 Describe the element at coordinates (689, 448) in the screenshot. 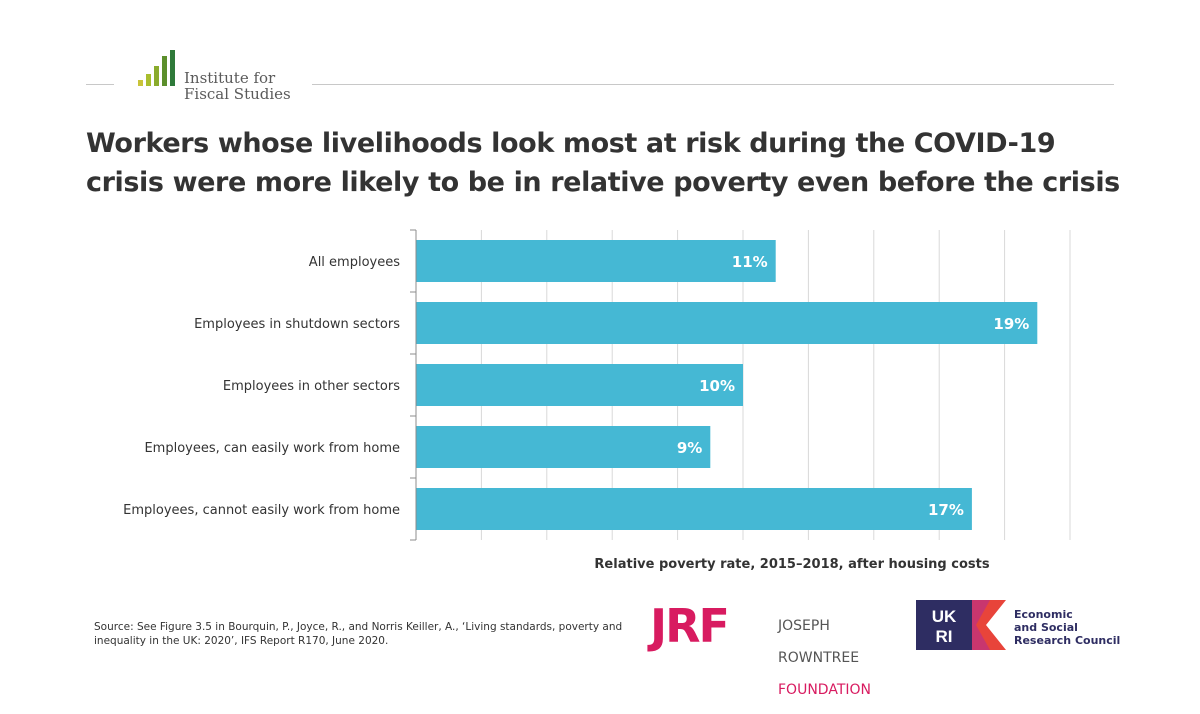

I see `data-label: 9%` at that location.